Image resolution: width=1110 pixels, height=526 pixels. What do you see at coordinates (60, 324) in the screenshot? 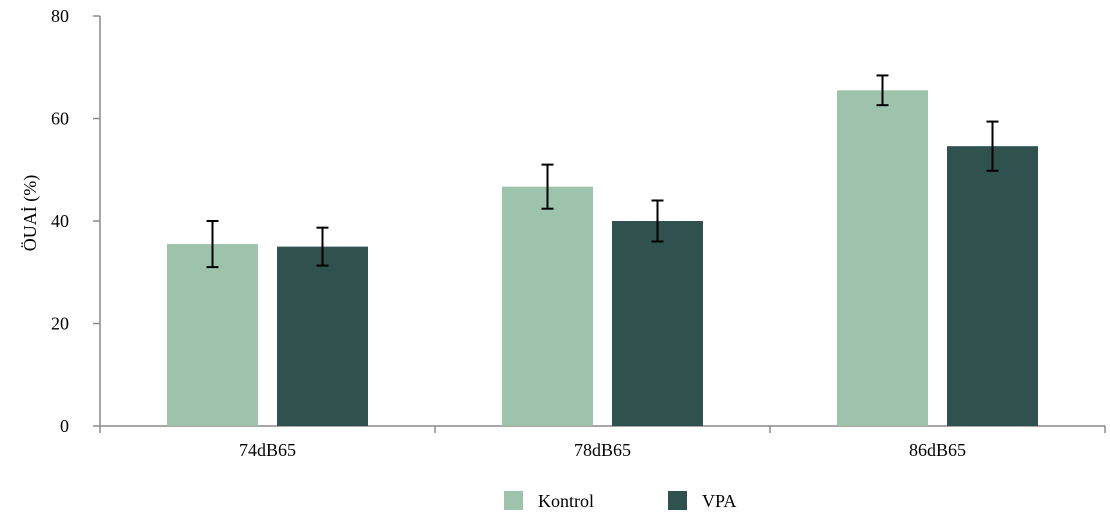
I see `y-tick-label: 20` at bounding box center [60, 324].